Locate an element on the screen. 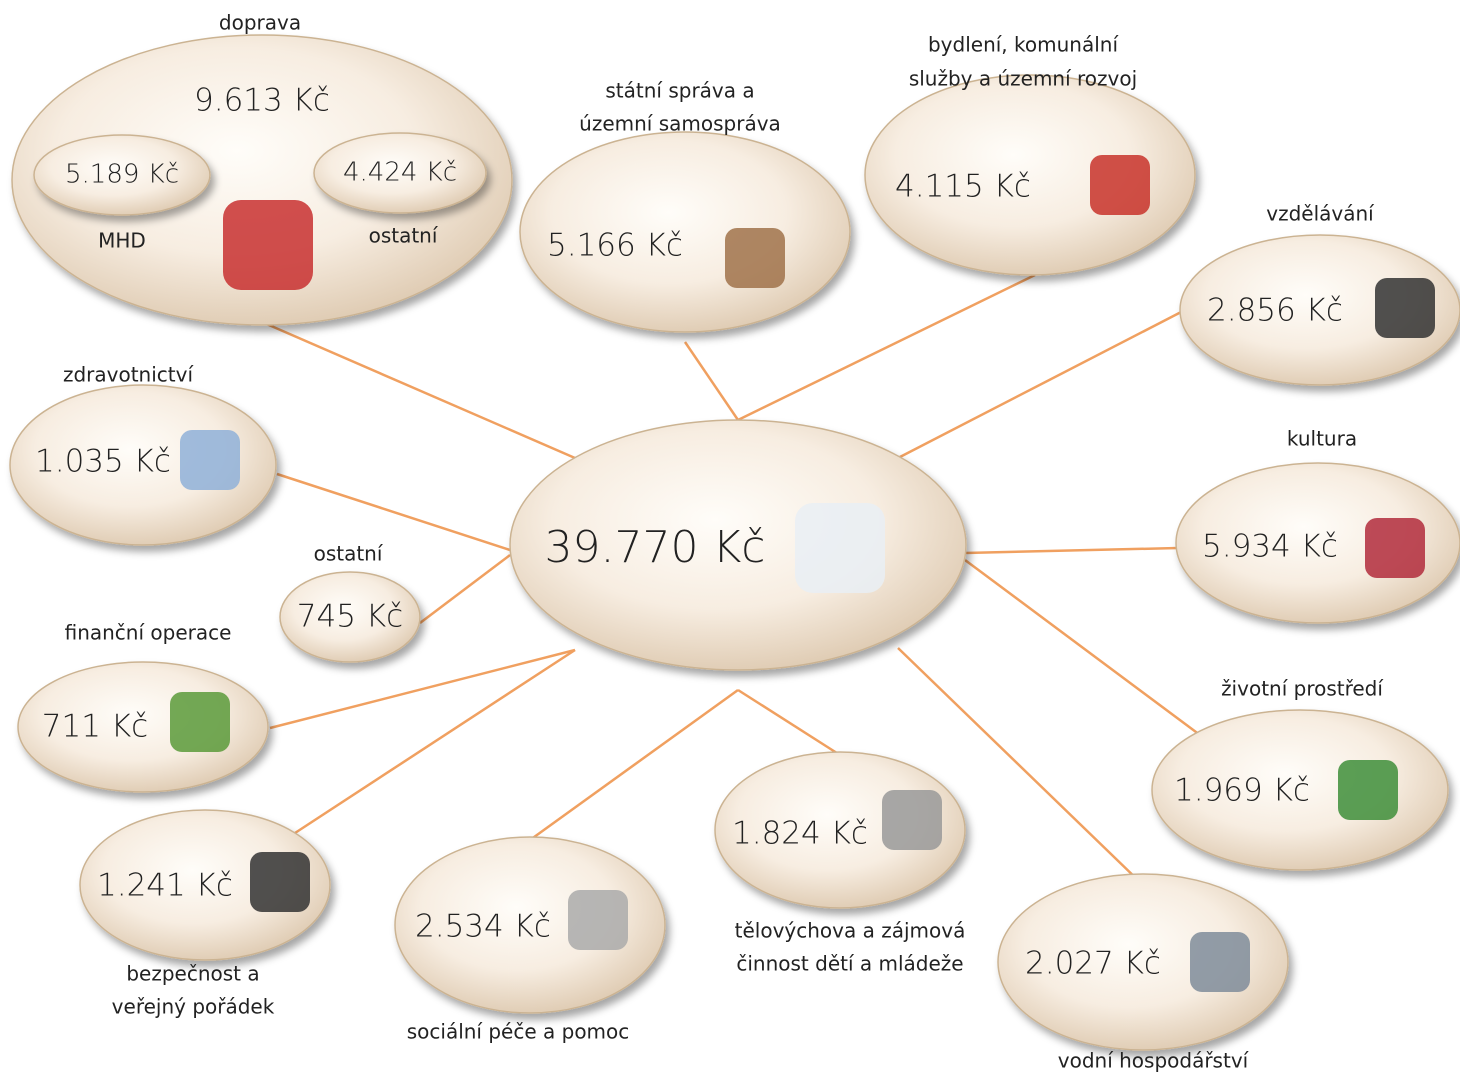  node-label: finanční operace is located at coordinates (148, 633).